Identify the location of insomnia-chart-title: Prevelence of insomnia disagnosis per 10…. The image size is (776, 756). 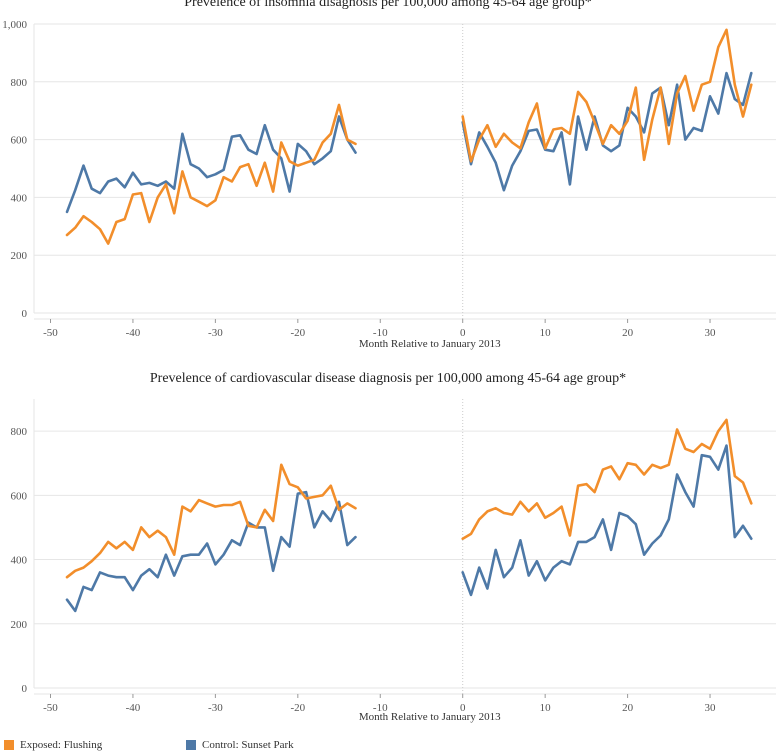
(388, 5).